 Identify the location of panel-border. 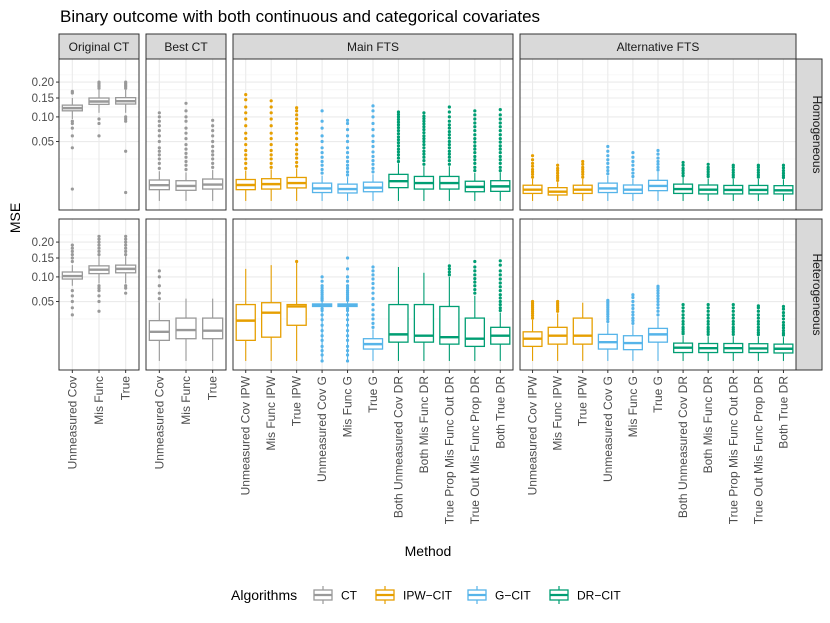
(186, 134).